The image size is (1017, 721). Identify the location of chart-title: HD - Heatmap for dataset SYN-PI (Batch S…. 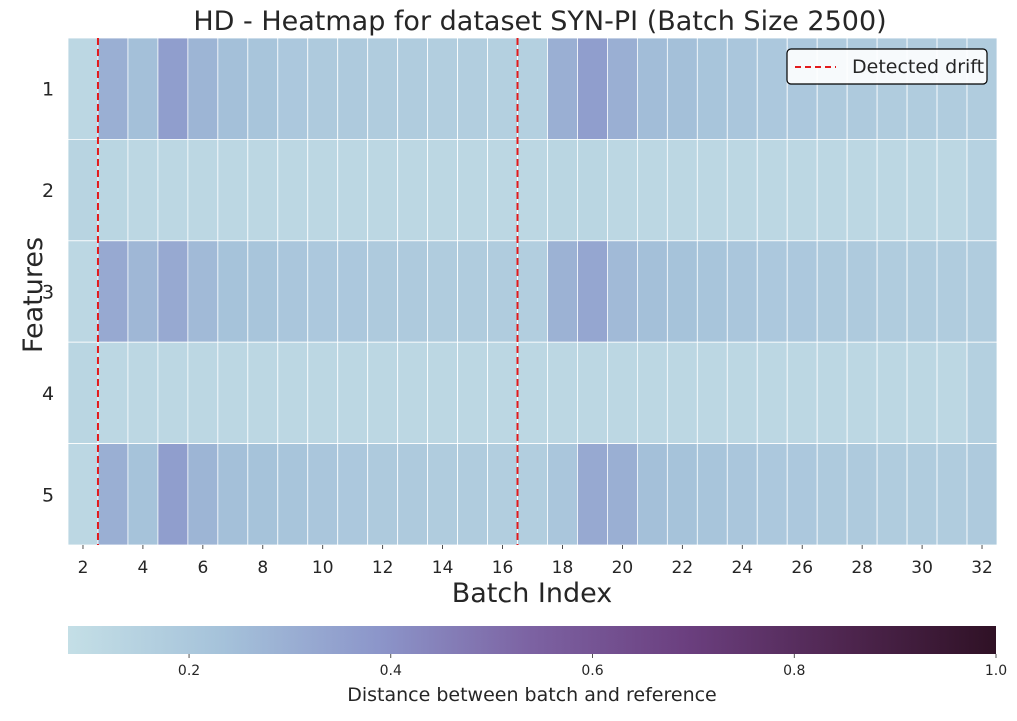
(539, 21).